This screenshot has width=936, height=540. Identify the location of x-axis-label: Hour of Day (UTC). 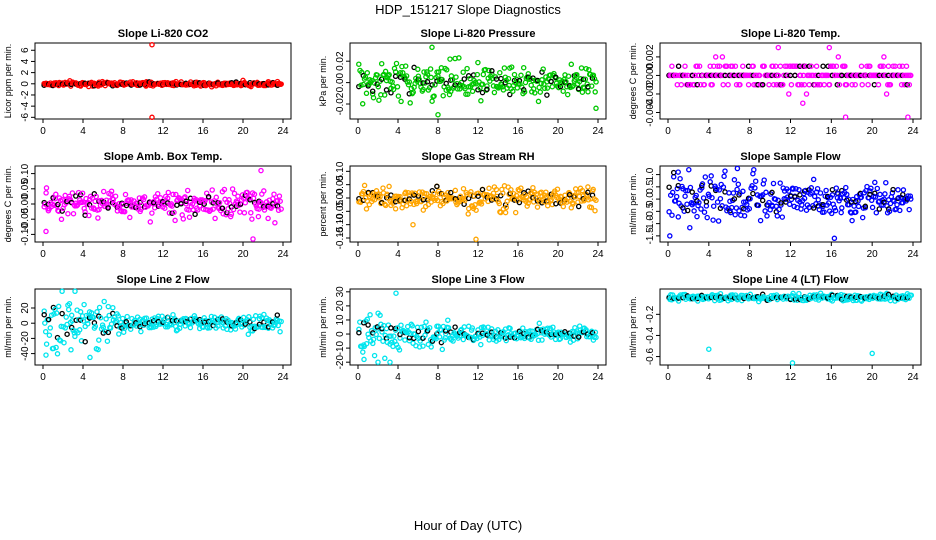
(468, 525).